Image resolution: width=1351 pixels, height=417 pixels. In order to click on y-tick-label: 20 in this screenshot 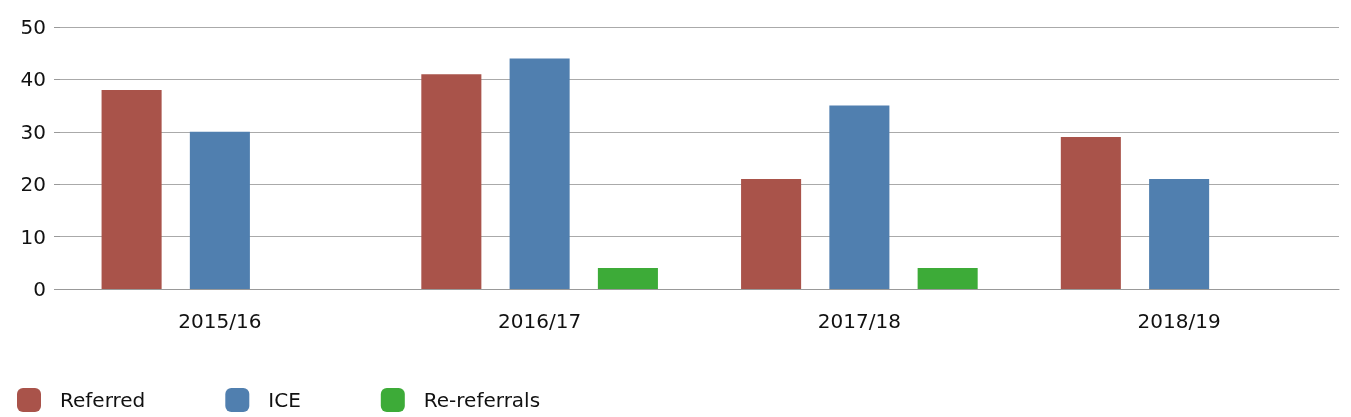, I will do `click(33, 184)`.